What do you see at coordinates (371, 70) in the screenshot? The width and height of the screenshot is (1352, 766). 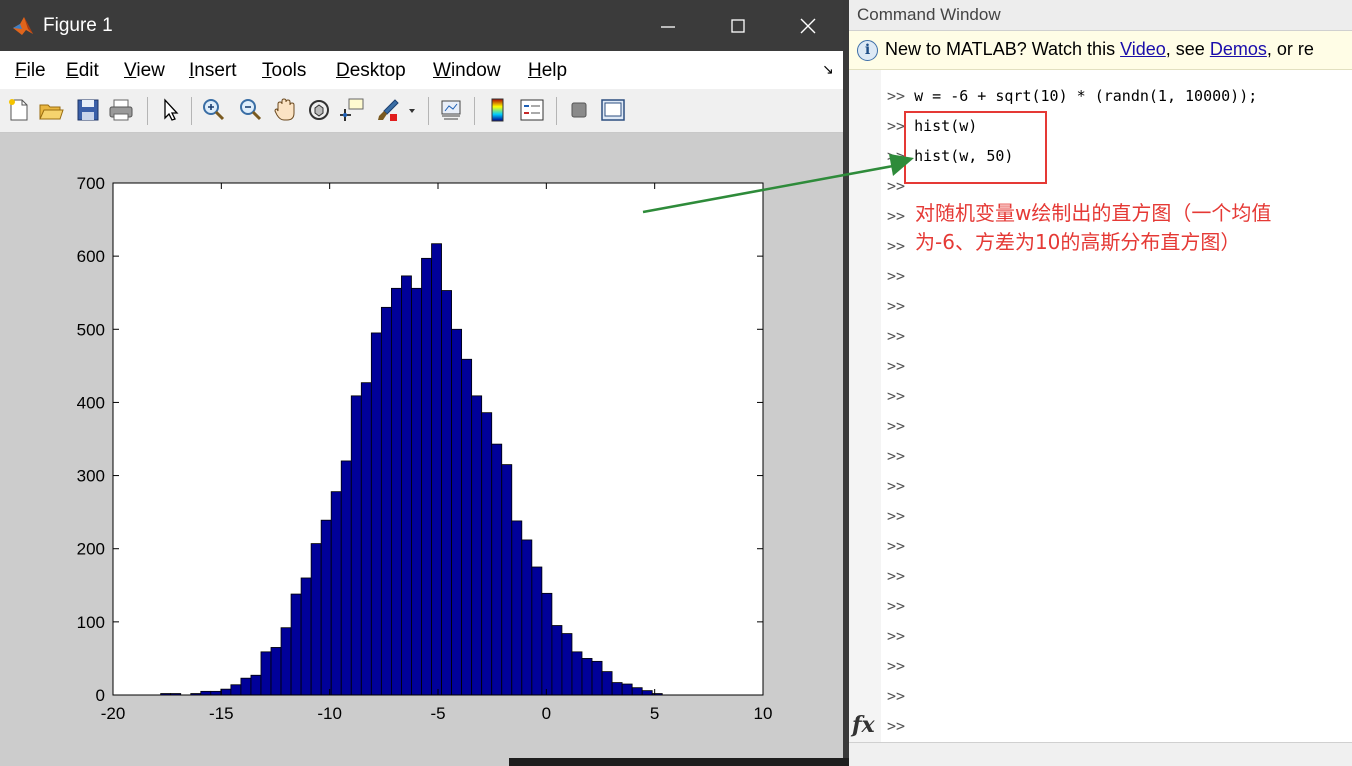 I see `menu-desktop: Desktop` at bounding box center [371, 70].